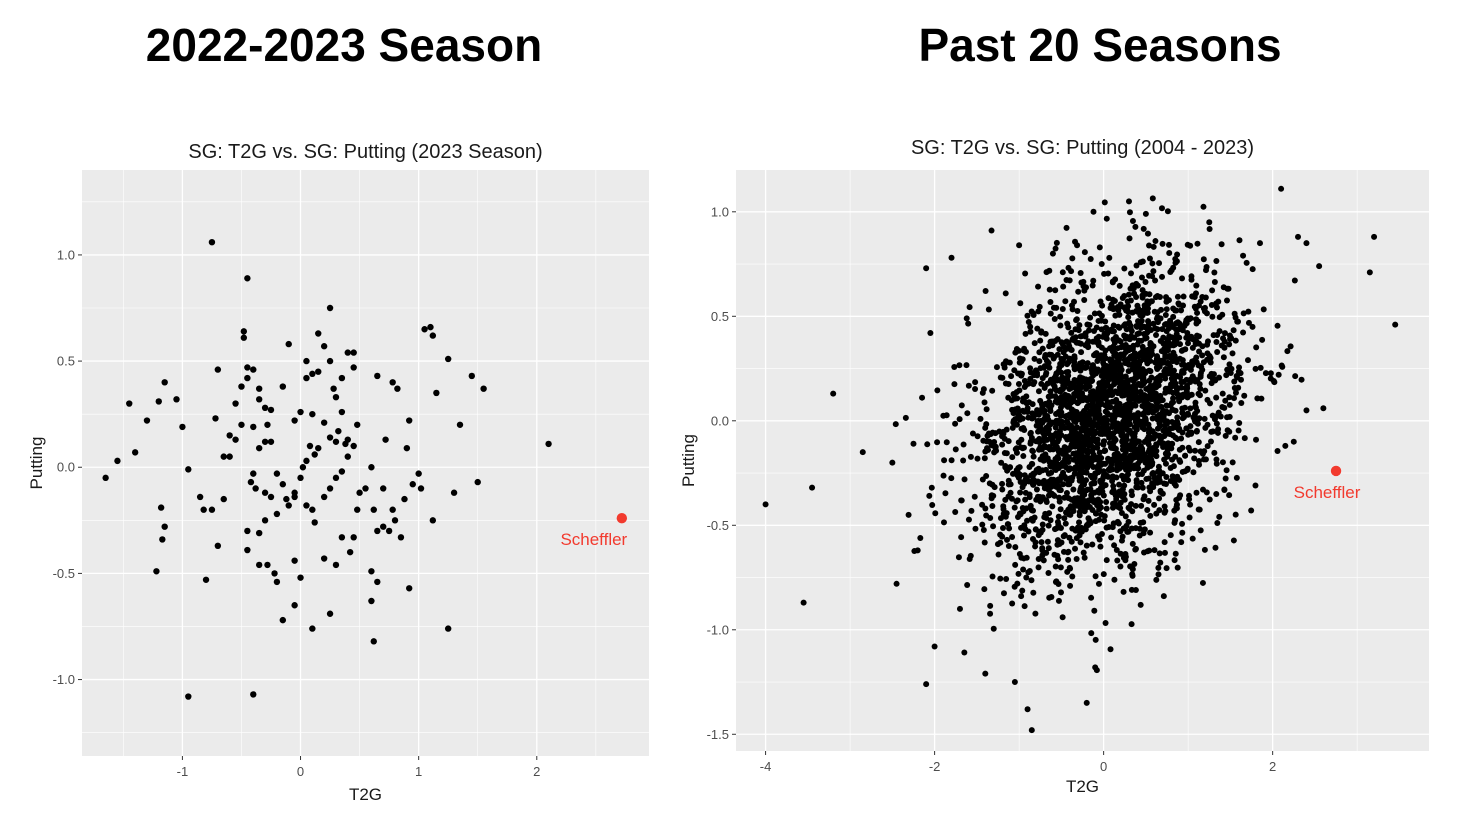 The image size is (1469, 818). I want to click on y-tick-label: -0.5, so click(64, 573).